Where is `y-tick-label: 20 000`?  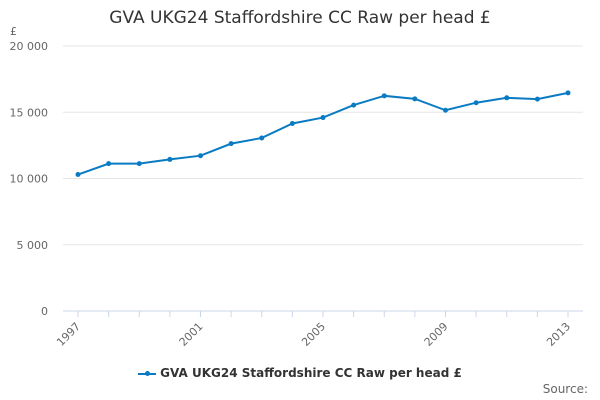
y-tick-label: 20 000 is located at coordinates (29, 46).